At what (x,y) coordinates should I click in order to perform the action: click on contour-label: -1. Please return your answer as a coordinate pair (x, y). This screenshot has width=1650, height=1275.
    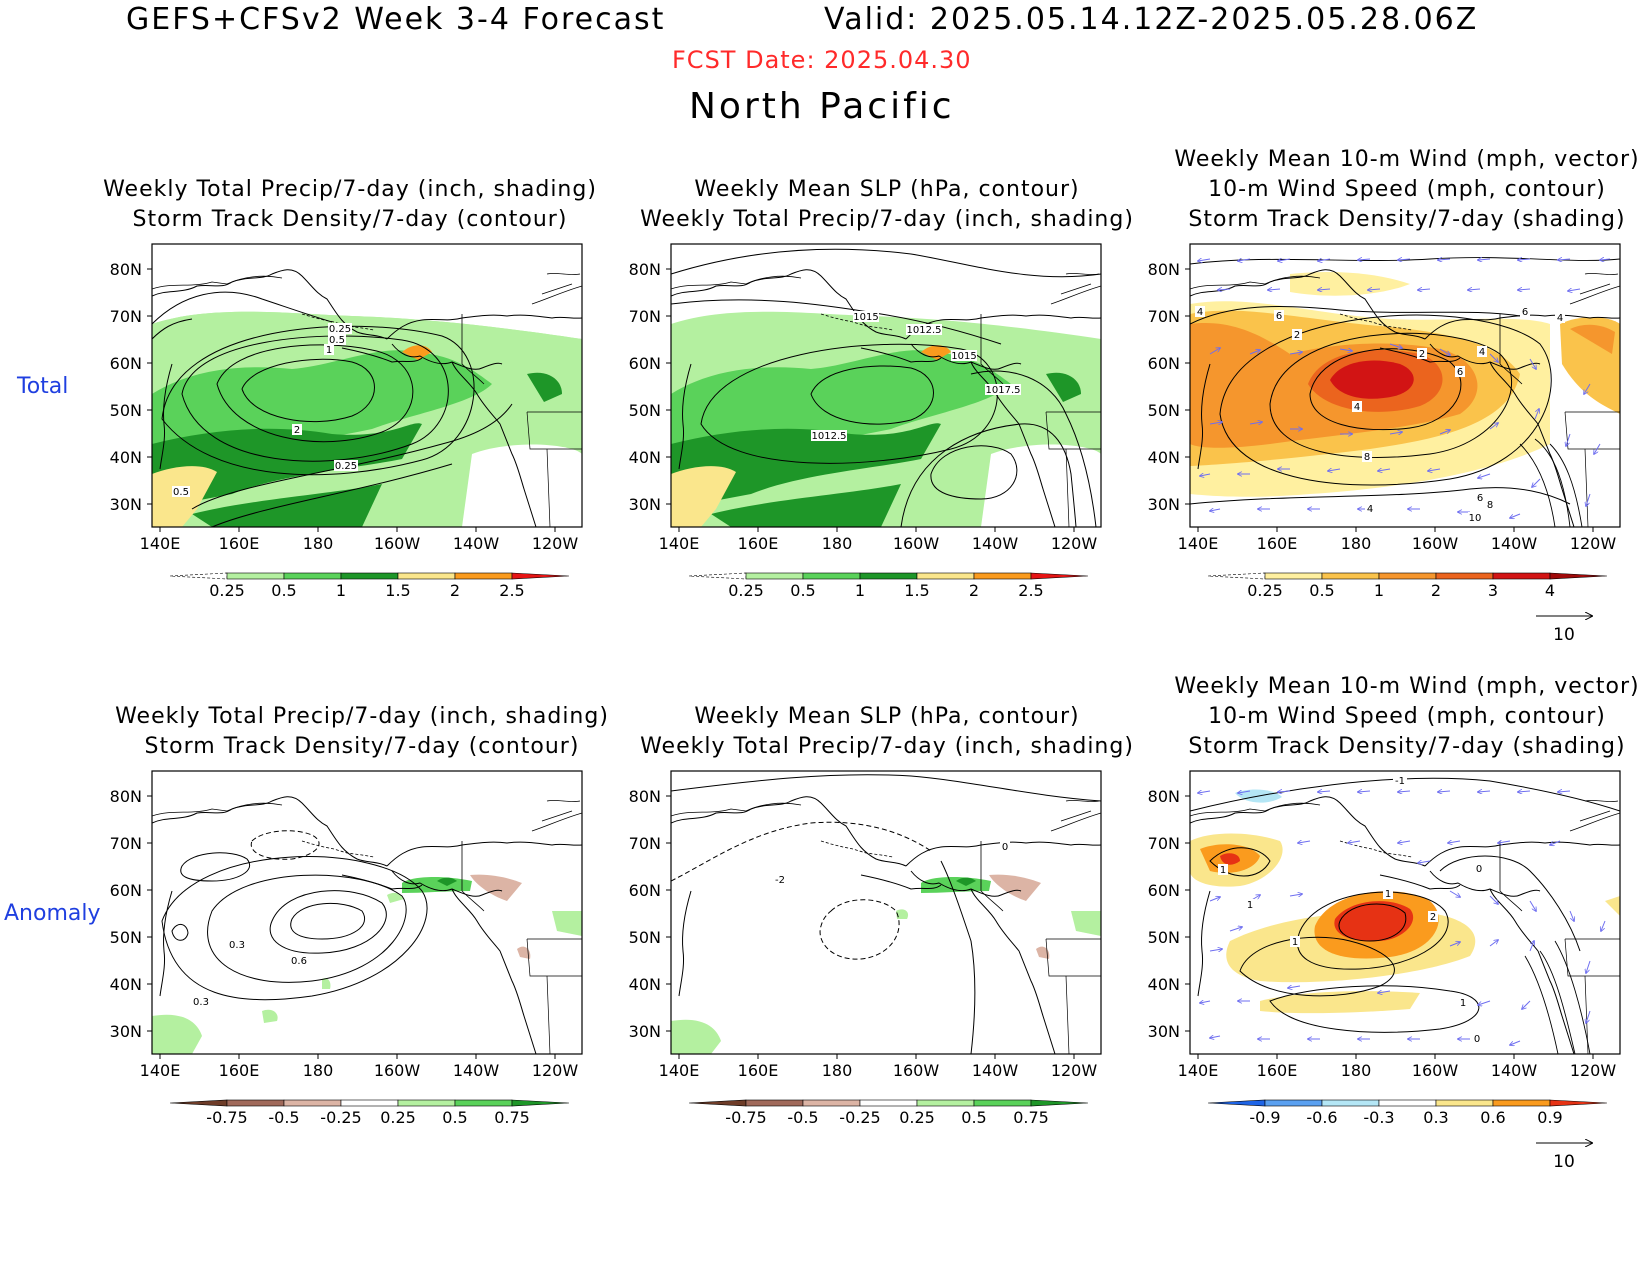
    Looking at the image, I should click on (1400, 781).